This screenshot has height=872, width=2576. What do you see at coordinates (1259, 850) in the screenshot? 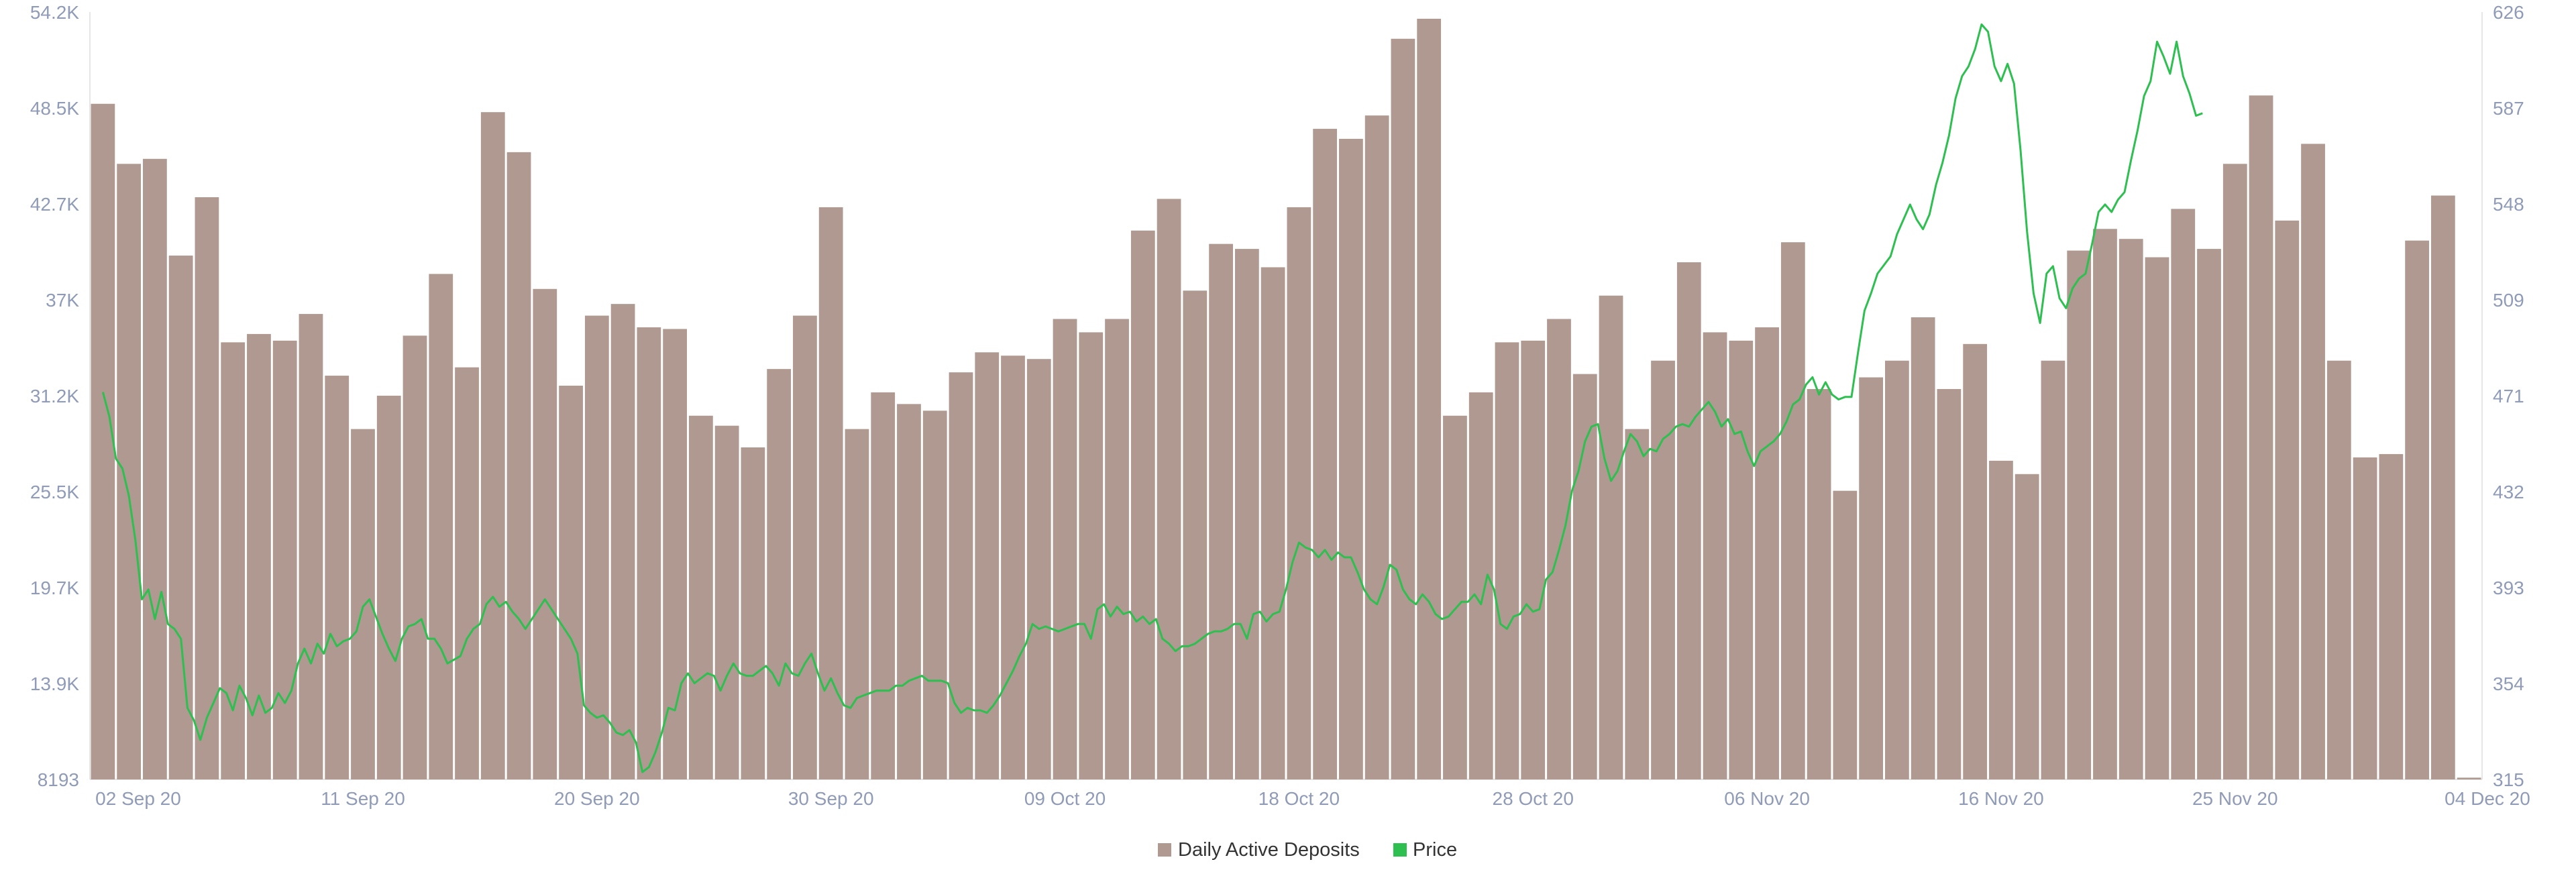
I see `legend-item-daily-active-deposits: Daily Active Deposits` at bounding box center [1259, 850].